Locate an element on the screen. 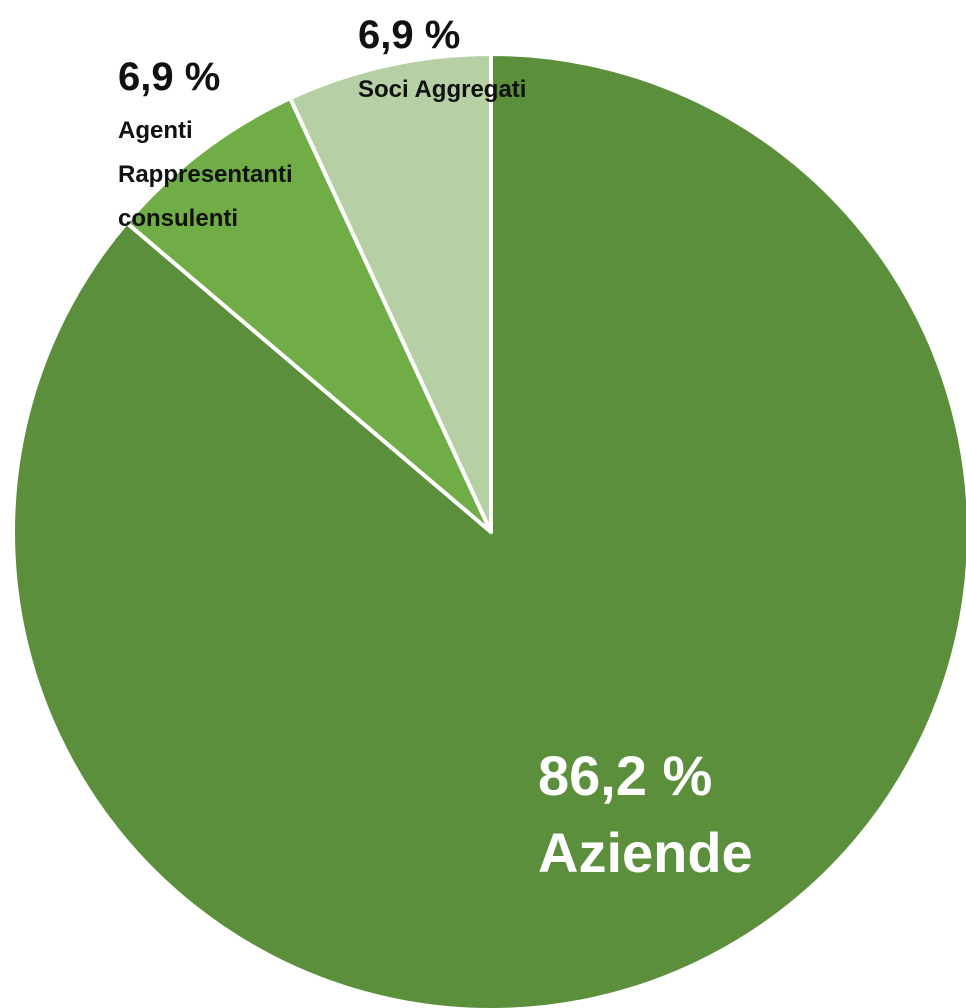 The height and width of the screenshot is (1008, 966). slice-value-label-agenti: 6,9 % is located at coordinates (169, 77).